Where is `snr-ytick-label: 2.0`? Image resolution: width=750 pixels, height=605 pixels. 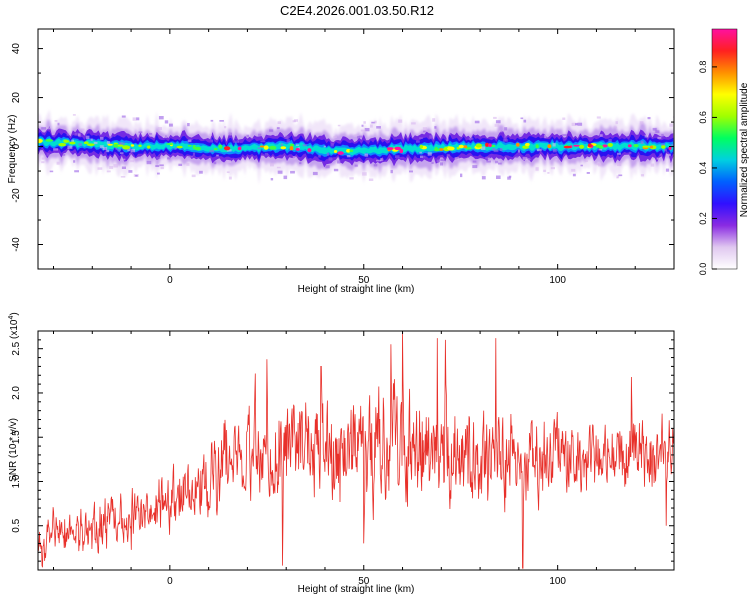 snr-ytick-label: 2.0 is located at coordinates (16, 393).